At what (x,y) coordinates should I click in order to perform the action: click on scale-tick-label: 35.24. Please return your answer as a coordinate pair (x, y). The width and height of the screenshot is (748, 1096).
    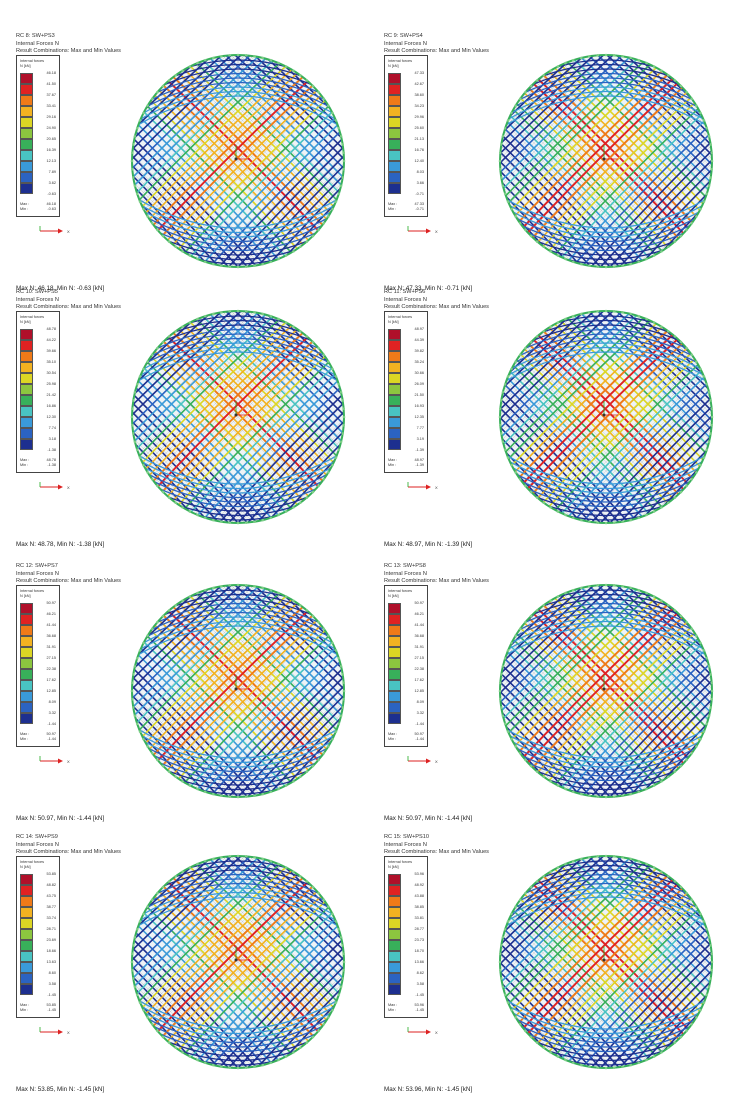
    Looking at the image, I should click on (419, 362).